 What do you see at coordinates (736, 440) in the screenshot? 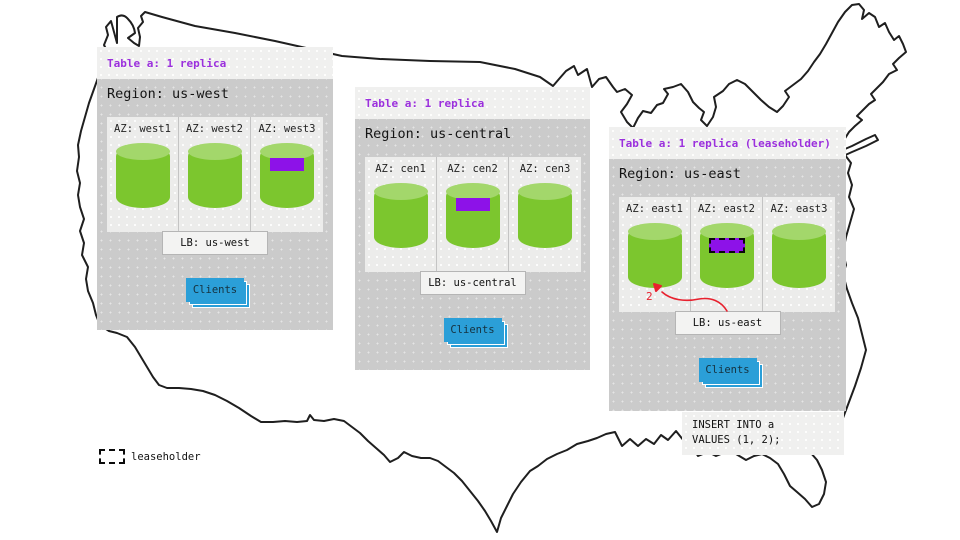
I see `insert-statement-line: VALUES (1, 2);` at bounding box center [736, 440].